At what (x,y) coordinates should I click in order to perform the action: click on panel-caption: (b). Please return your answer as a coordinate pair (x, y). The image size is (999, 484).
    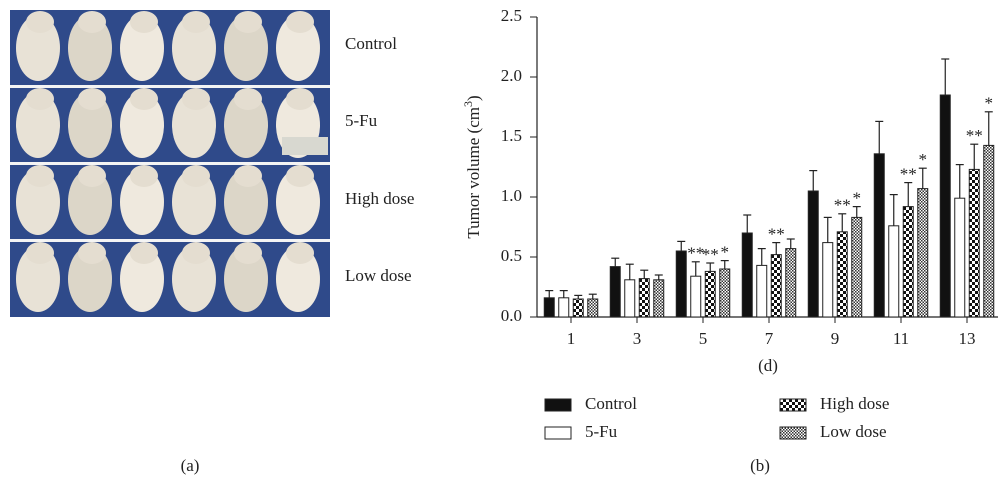
    Looking at the image, I should click on (760, 465).